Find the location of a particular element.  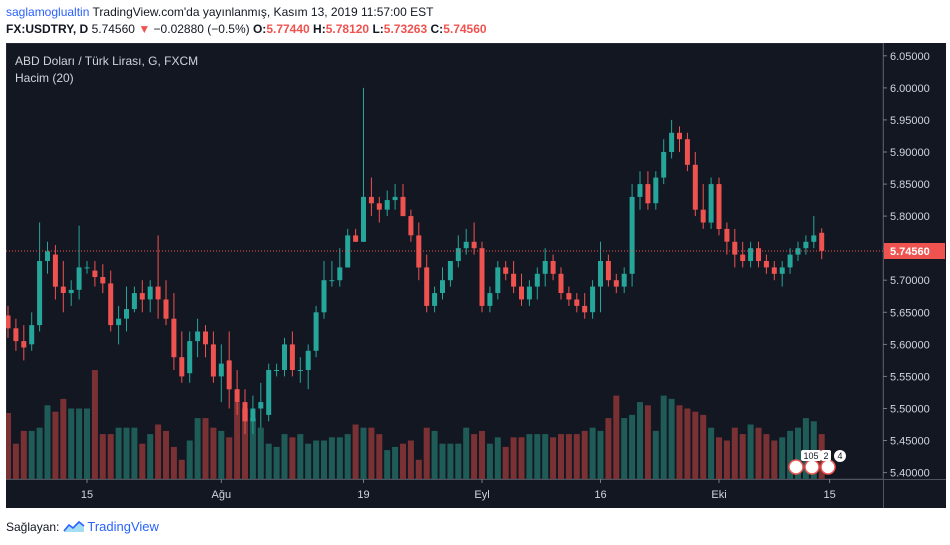

tradingview-link: TradingView is located at coordinates (123, 526).